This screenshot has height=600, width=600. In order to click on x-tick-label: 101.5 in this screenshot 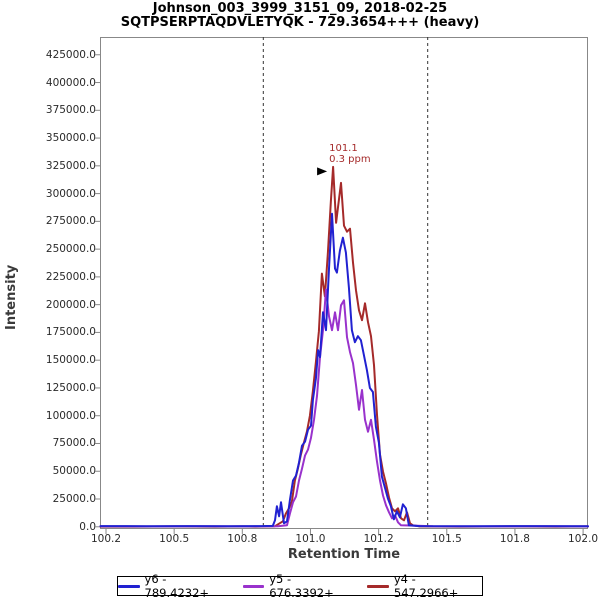, I will do `click(446, 539)`.